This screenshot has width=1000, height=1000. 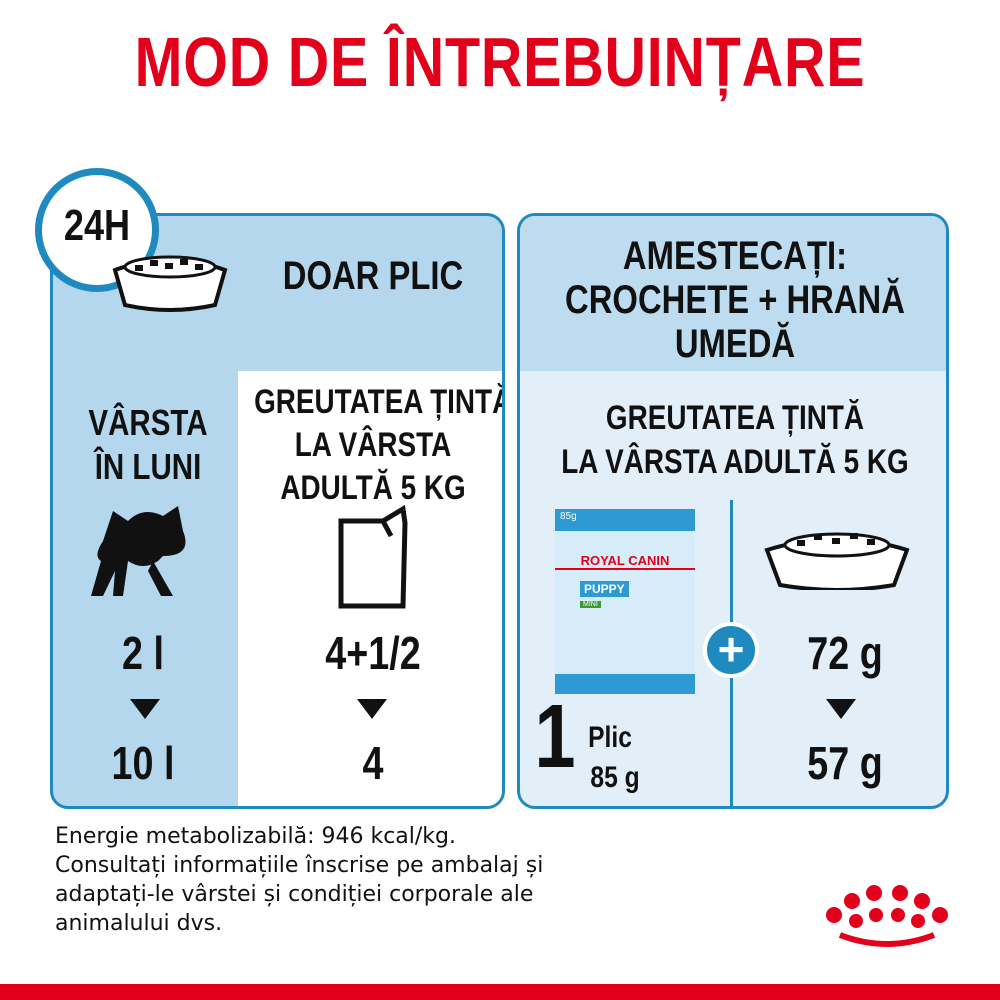 What do you see at coordinates (590, 604) in the screenshot?
I see `variant-text: MINI` at bounding box center [590, 604].